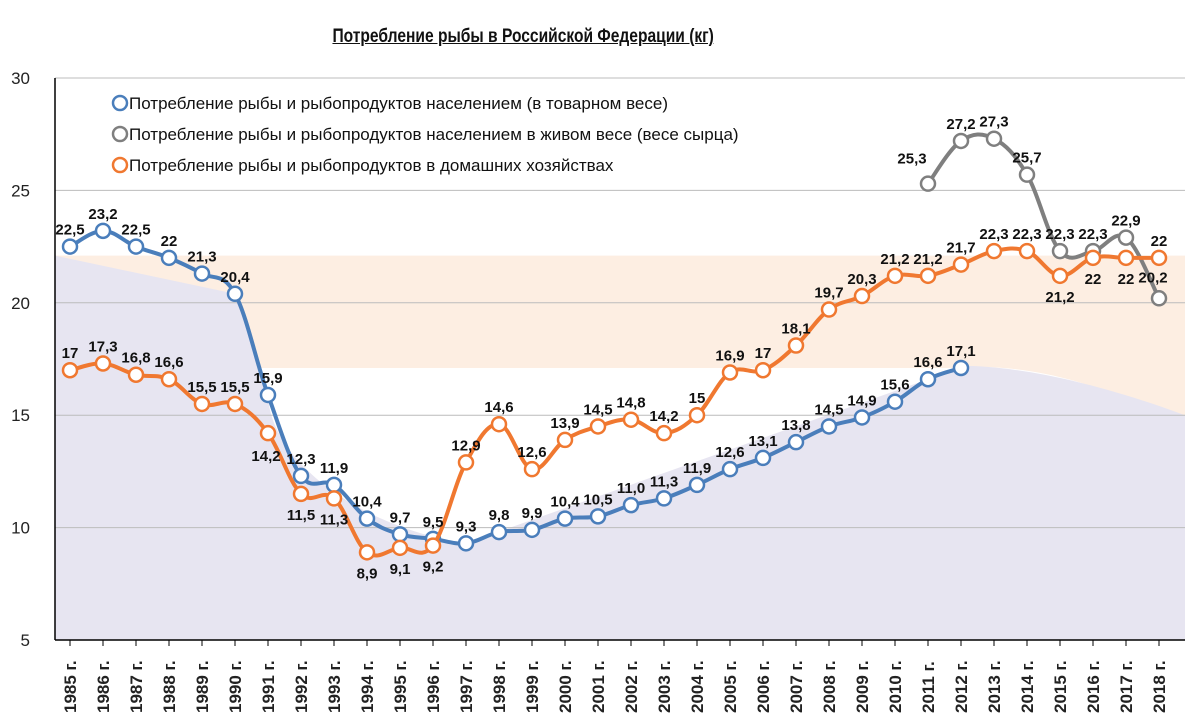  I want to click on series-households-label: 17, so click(763, 353).